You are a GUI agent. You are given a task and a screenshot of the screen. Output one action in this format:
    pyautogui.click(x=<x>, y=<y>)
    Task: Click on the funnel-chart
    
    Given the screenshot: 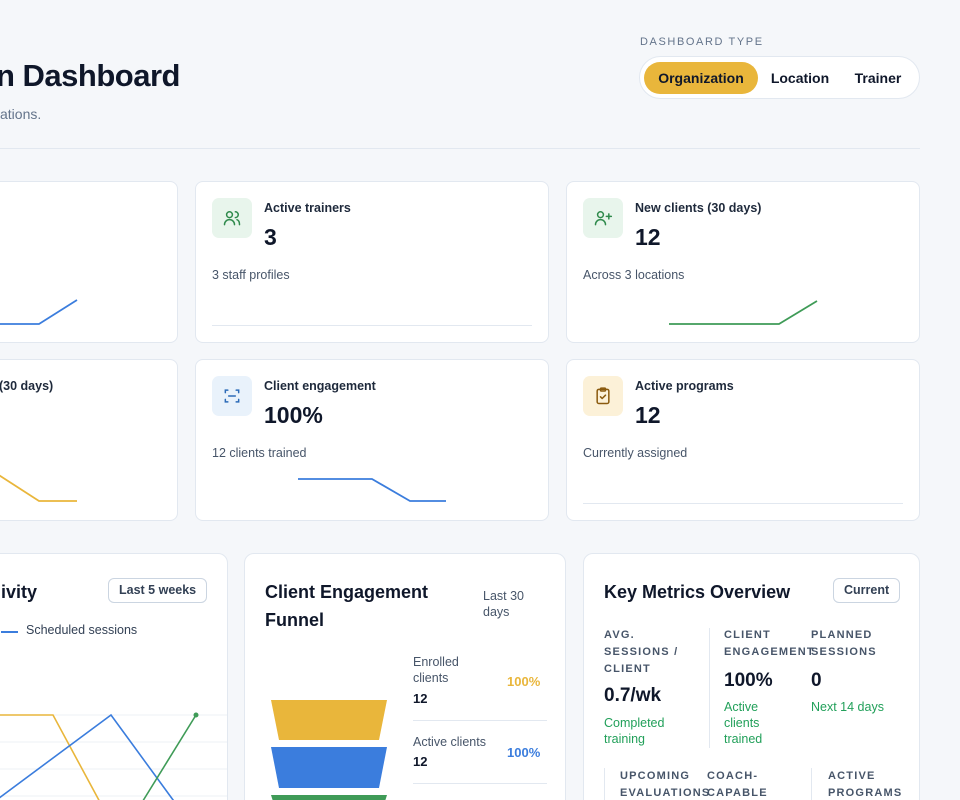 What is the action you would take?
    pyautogui.click(x=329, y=750)
    